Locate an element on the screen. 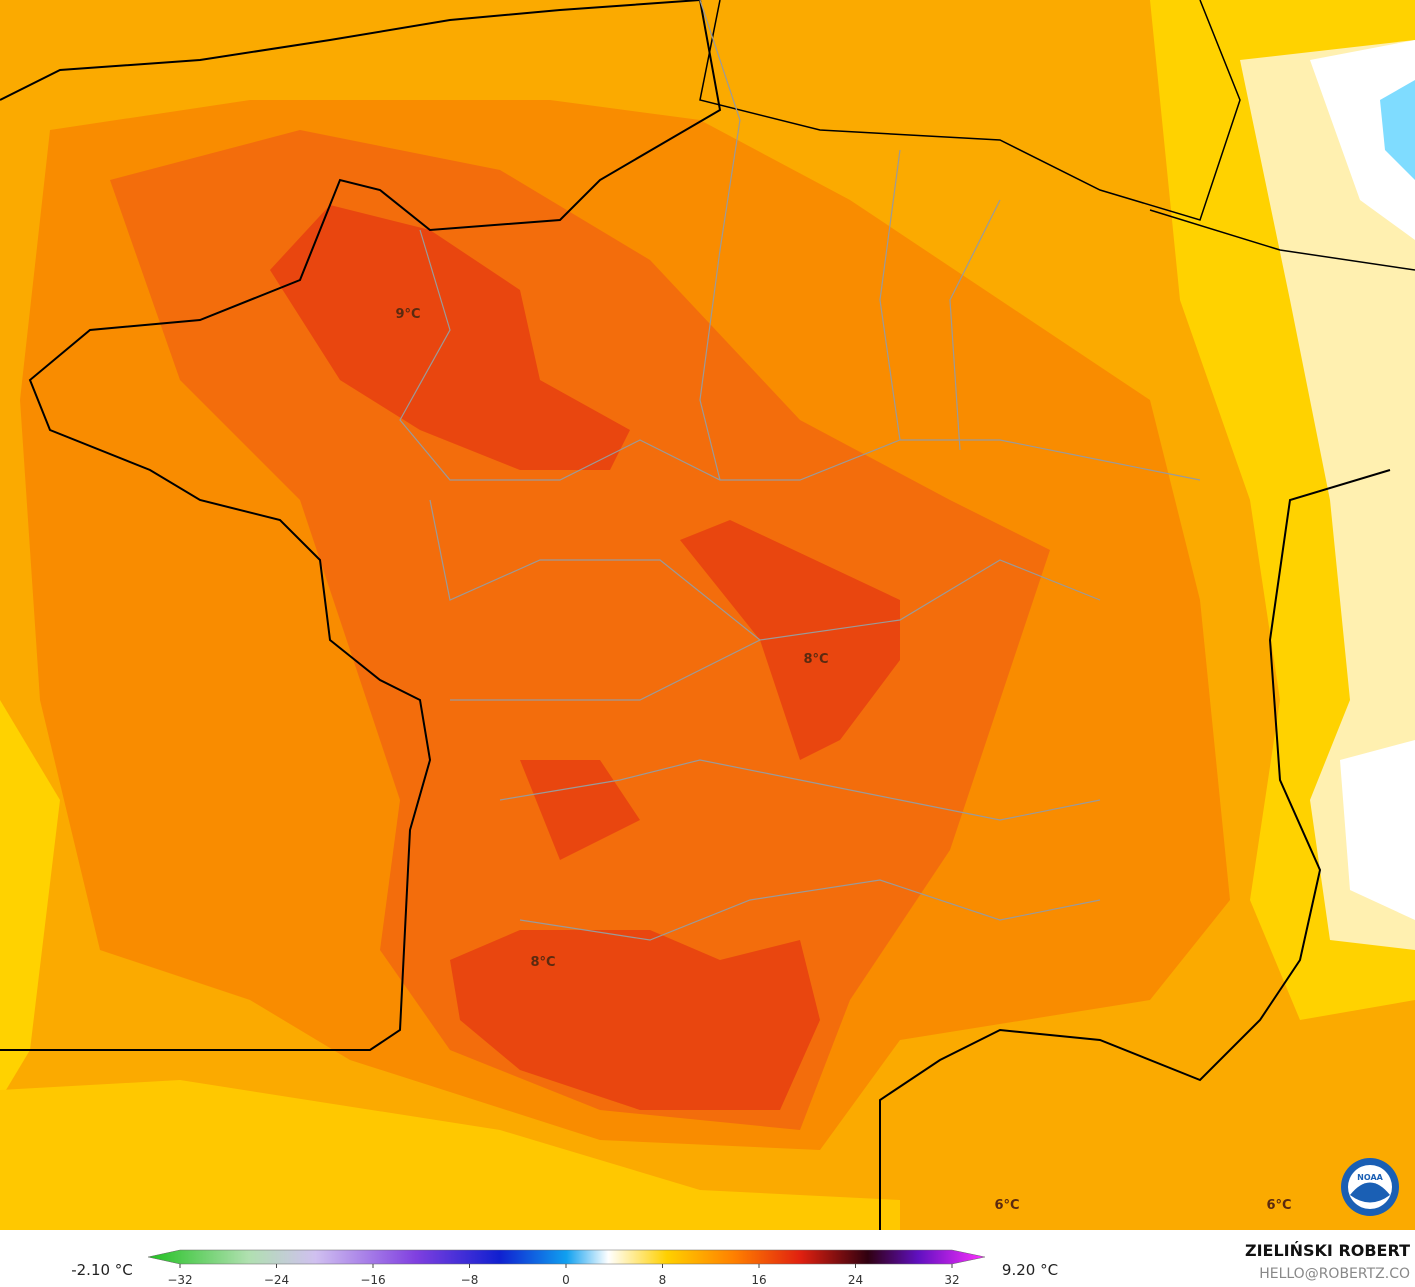 This screenshot has height=1287, width=1415. noaa-logo: NOAA is located at coordinates (1370, 1187).